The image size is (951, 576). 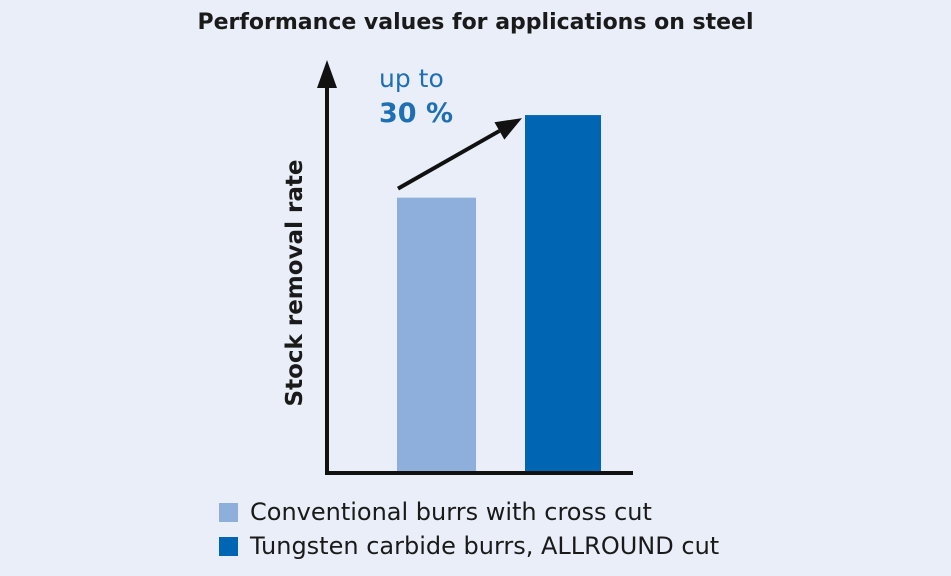 What do you see at coordinates (508, 129) in the screenshot?
I see `trend-arrow-icon` at bounding box center [508, 129].